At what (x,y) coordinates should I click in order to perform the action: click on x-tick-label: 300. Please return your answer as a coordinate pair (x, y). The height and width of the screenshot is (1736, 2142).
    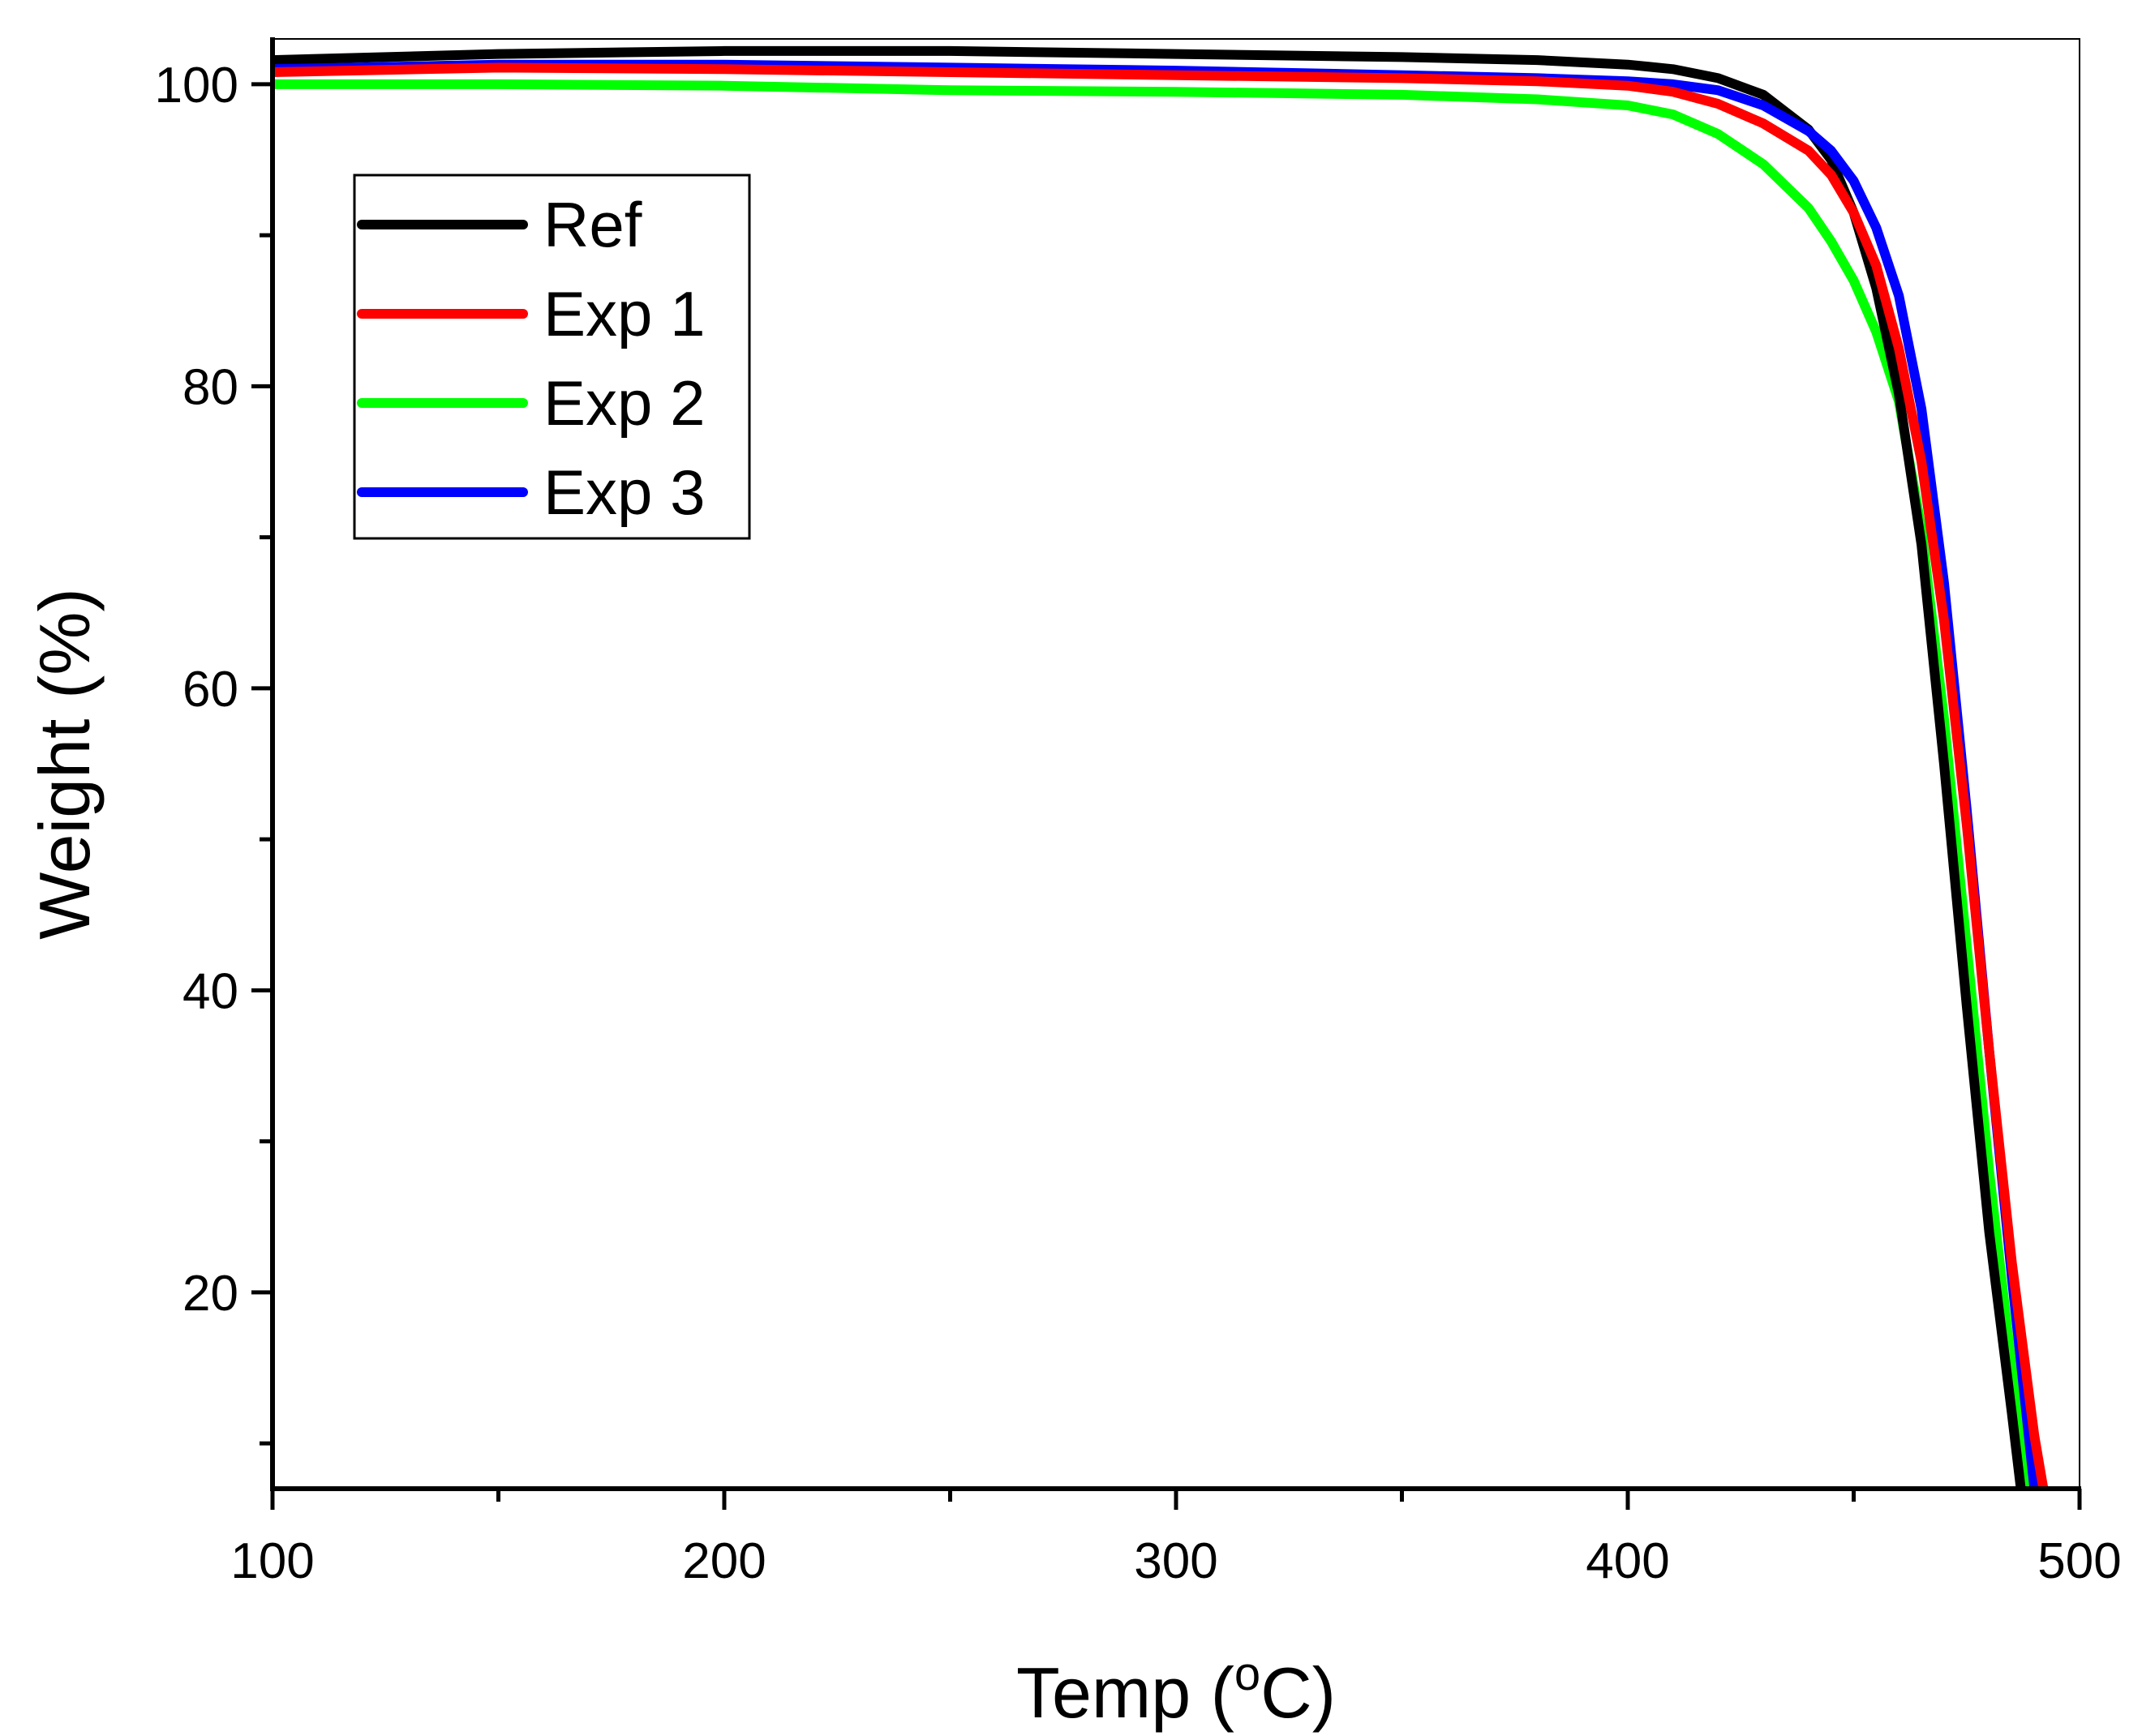
    Looking at the image, I should click on (1175, 1561).